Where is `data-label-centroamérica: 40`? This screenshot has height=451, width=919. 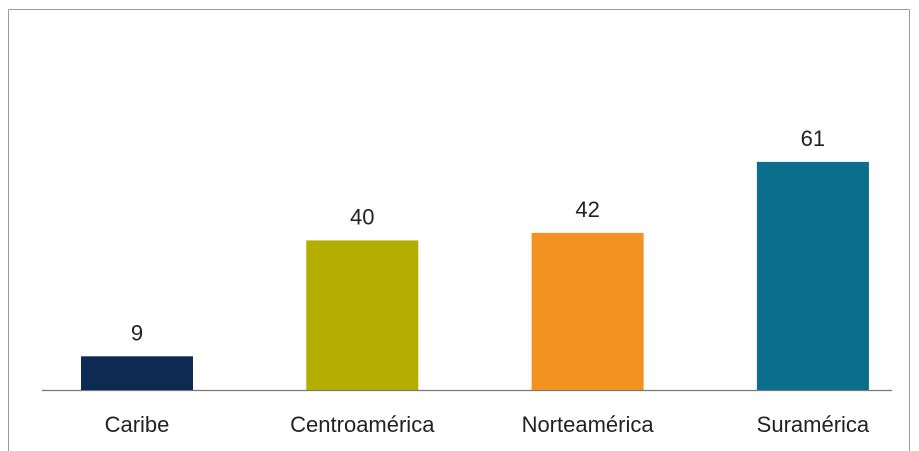
data-label-centroamérica: 40 is located at coordinates (362, 216).